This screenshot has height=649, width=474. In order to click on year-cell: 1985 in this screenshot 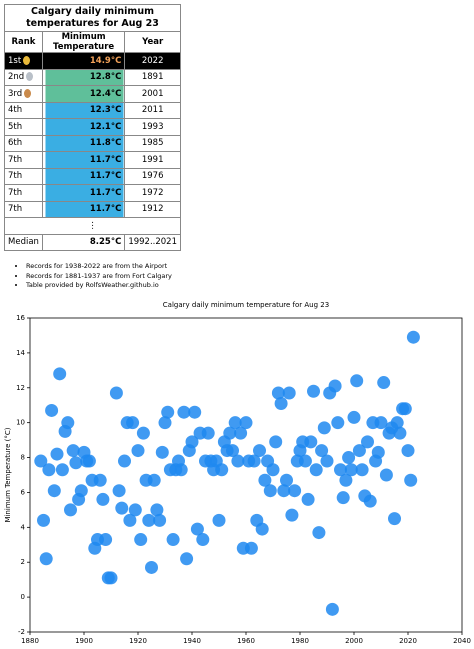, I will do `click(152, 143)`.